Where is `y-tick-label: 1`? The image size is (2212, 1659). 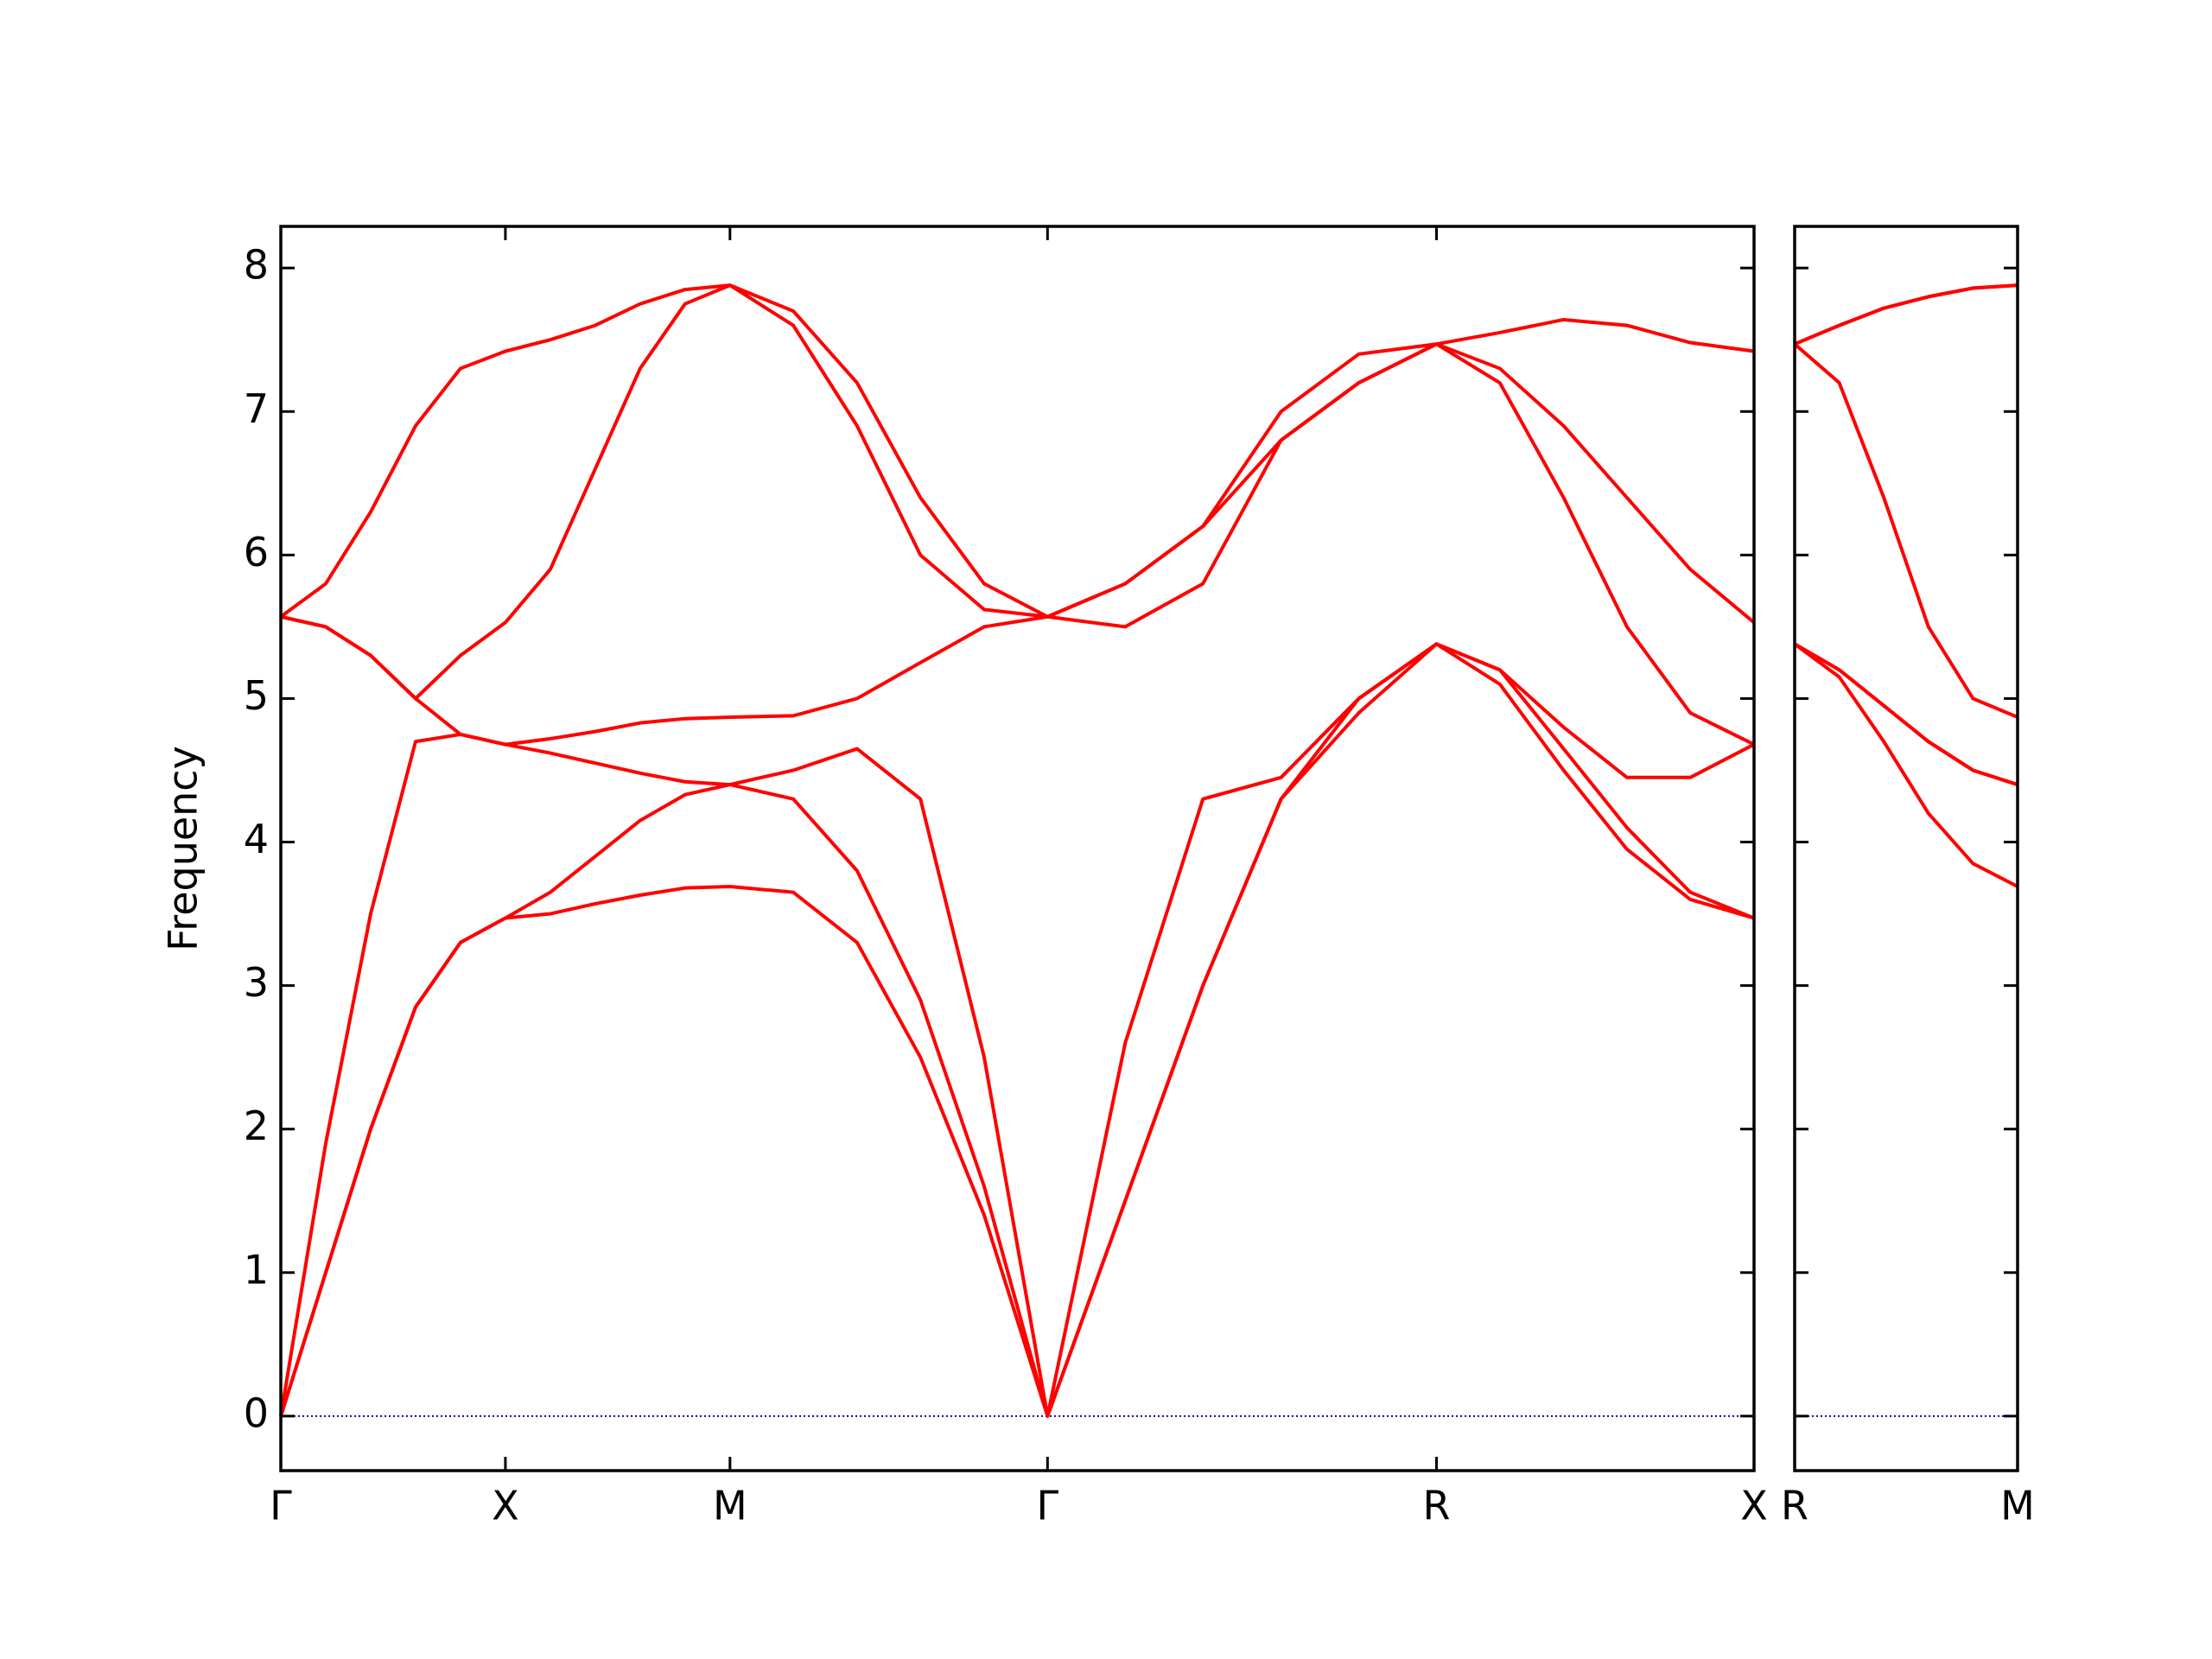
y-tick-label: 1 is located at coordinates (256, 1269).